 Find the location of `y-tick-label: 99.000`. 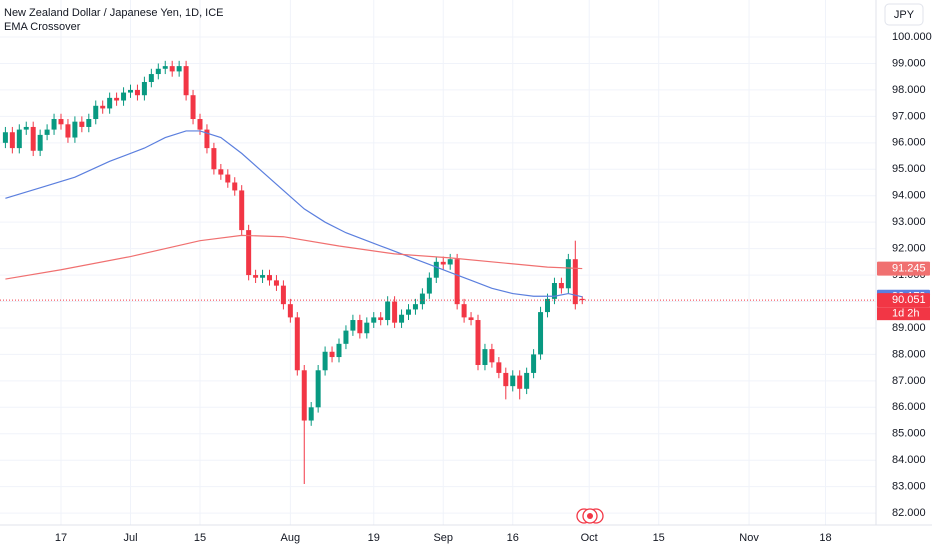

y-tick-label: 99.000 is located at coordinates (909, 63).